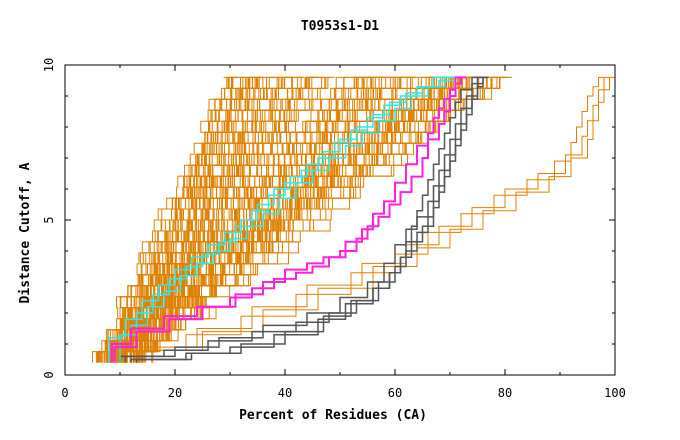 This screenshot has width=680, height=440. Describe the element at coordinates (25, 232) in the screenshot. I see `y-axis-label: Distance Cutoff, A` at that location.